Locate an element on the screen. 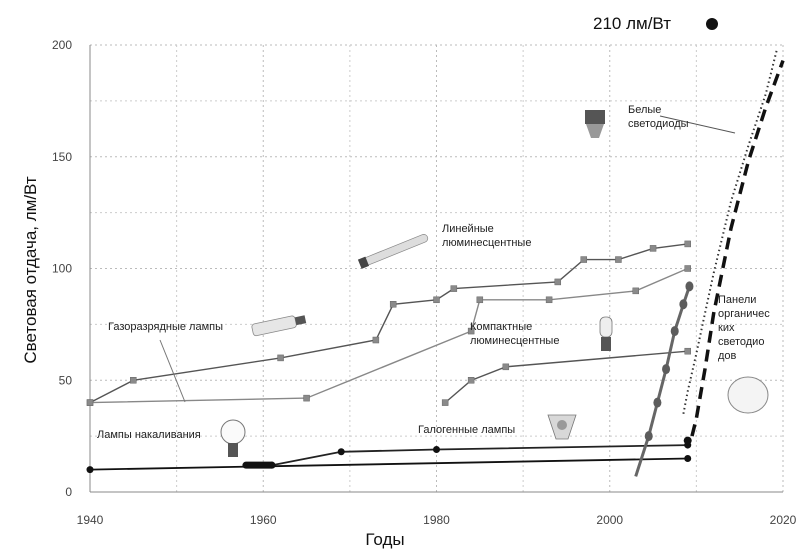  x-tick-label: 1960 is located at coordinates (263, 520).